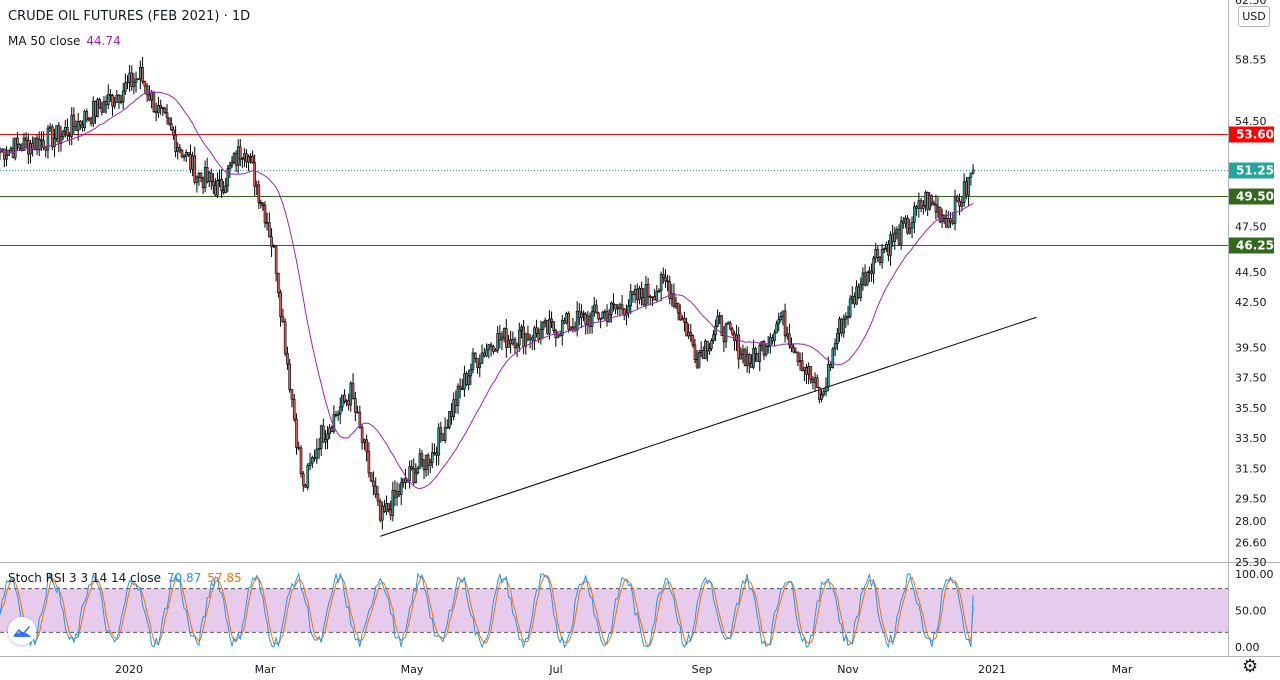  Describe the element at coordinates (487, 610) in the screenshot. I see `stoch-k-line` at that location.